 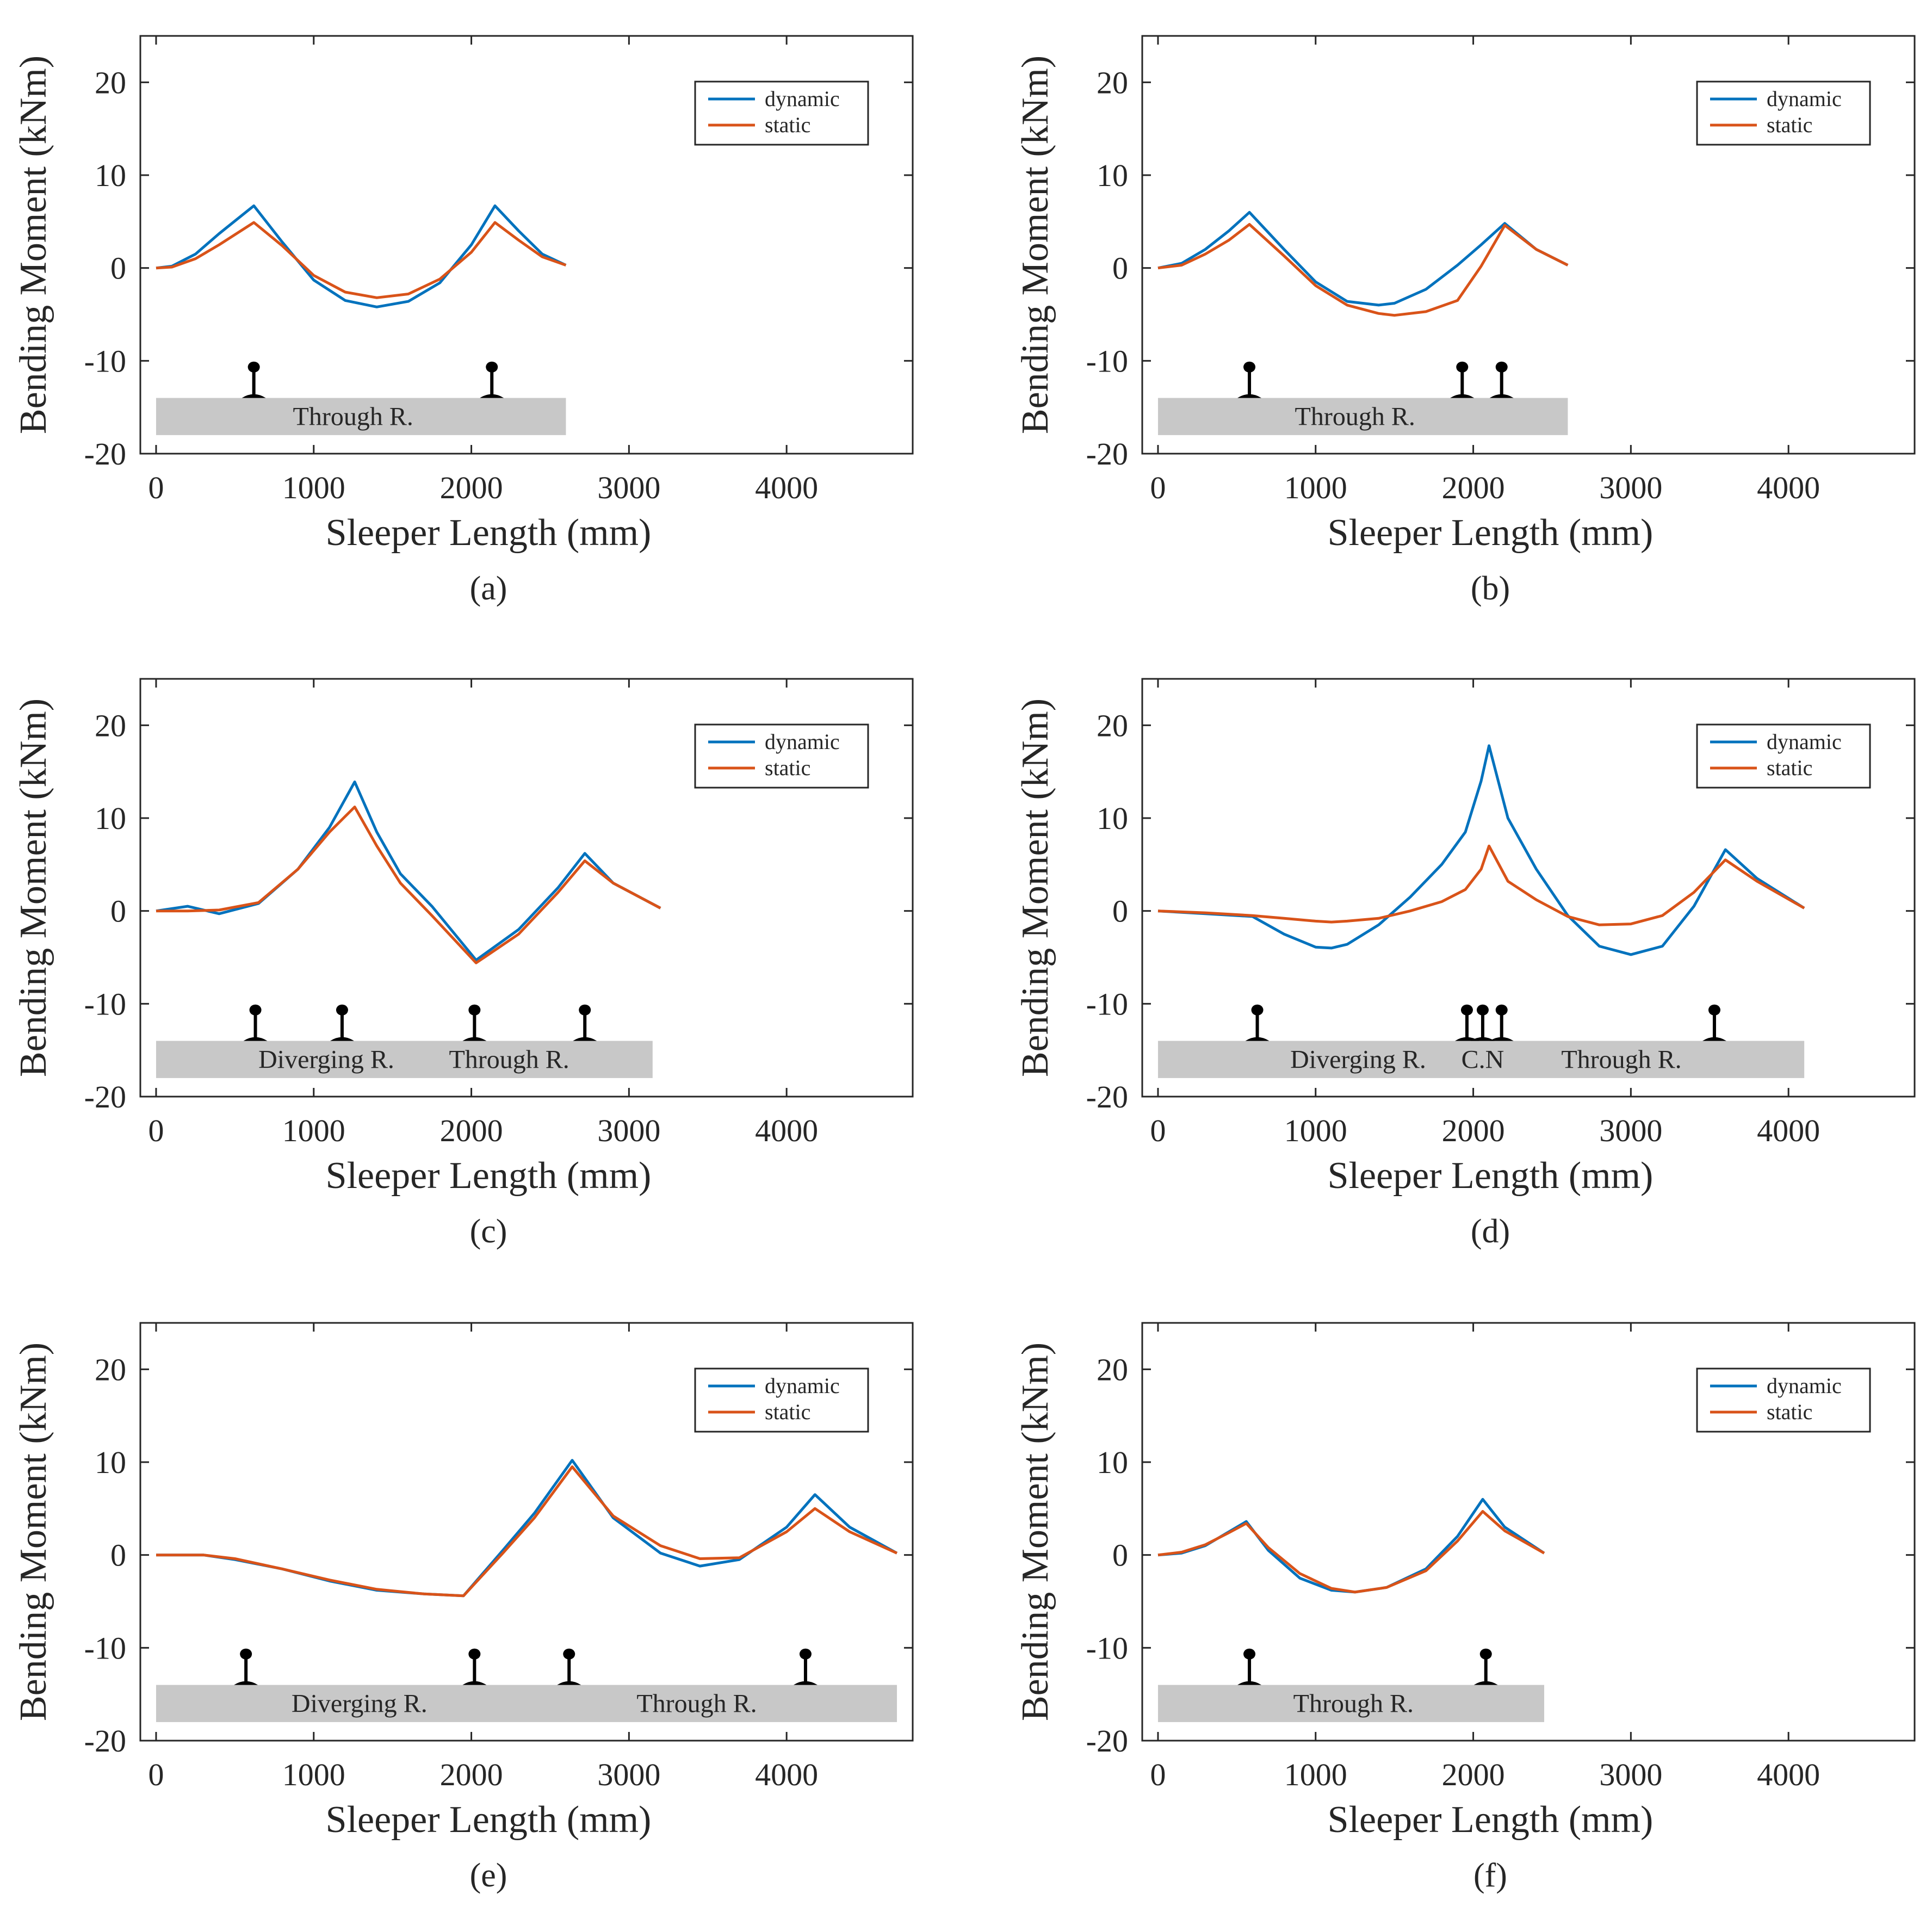 What do you see at coordinates (360, 1704) in the screenshot?
I see `route-label: Diverging R.` at bounding box center [360, 1704].